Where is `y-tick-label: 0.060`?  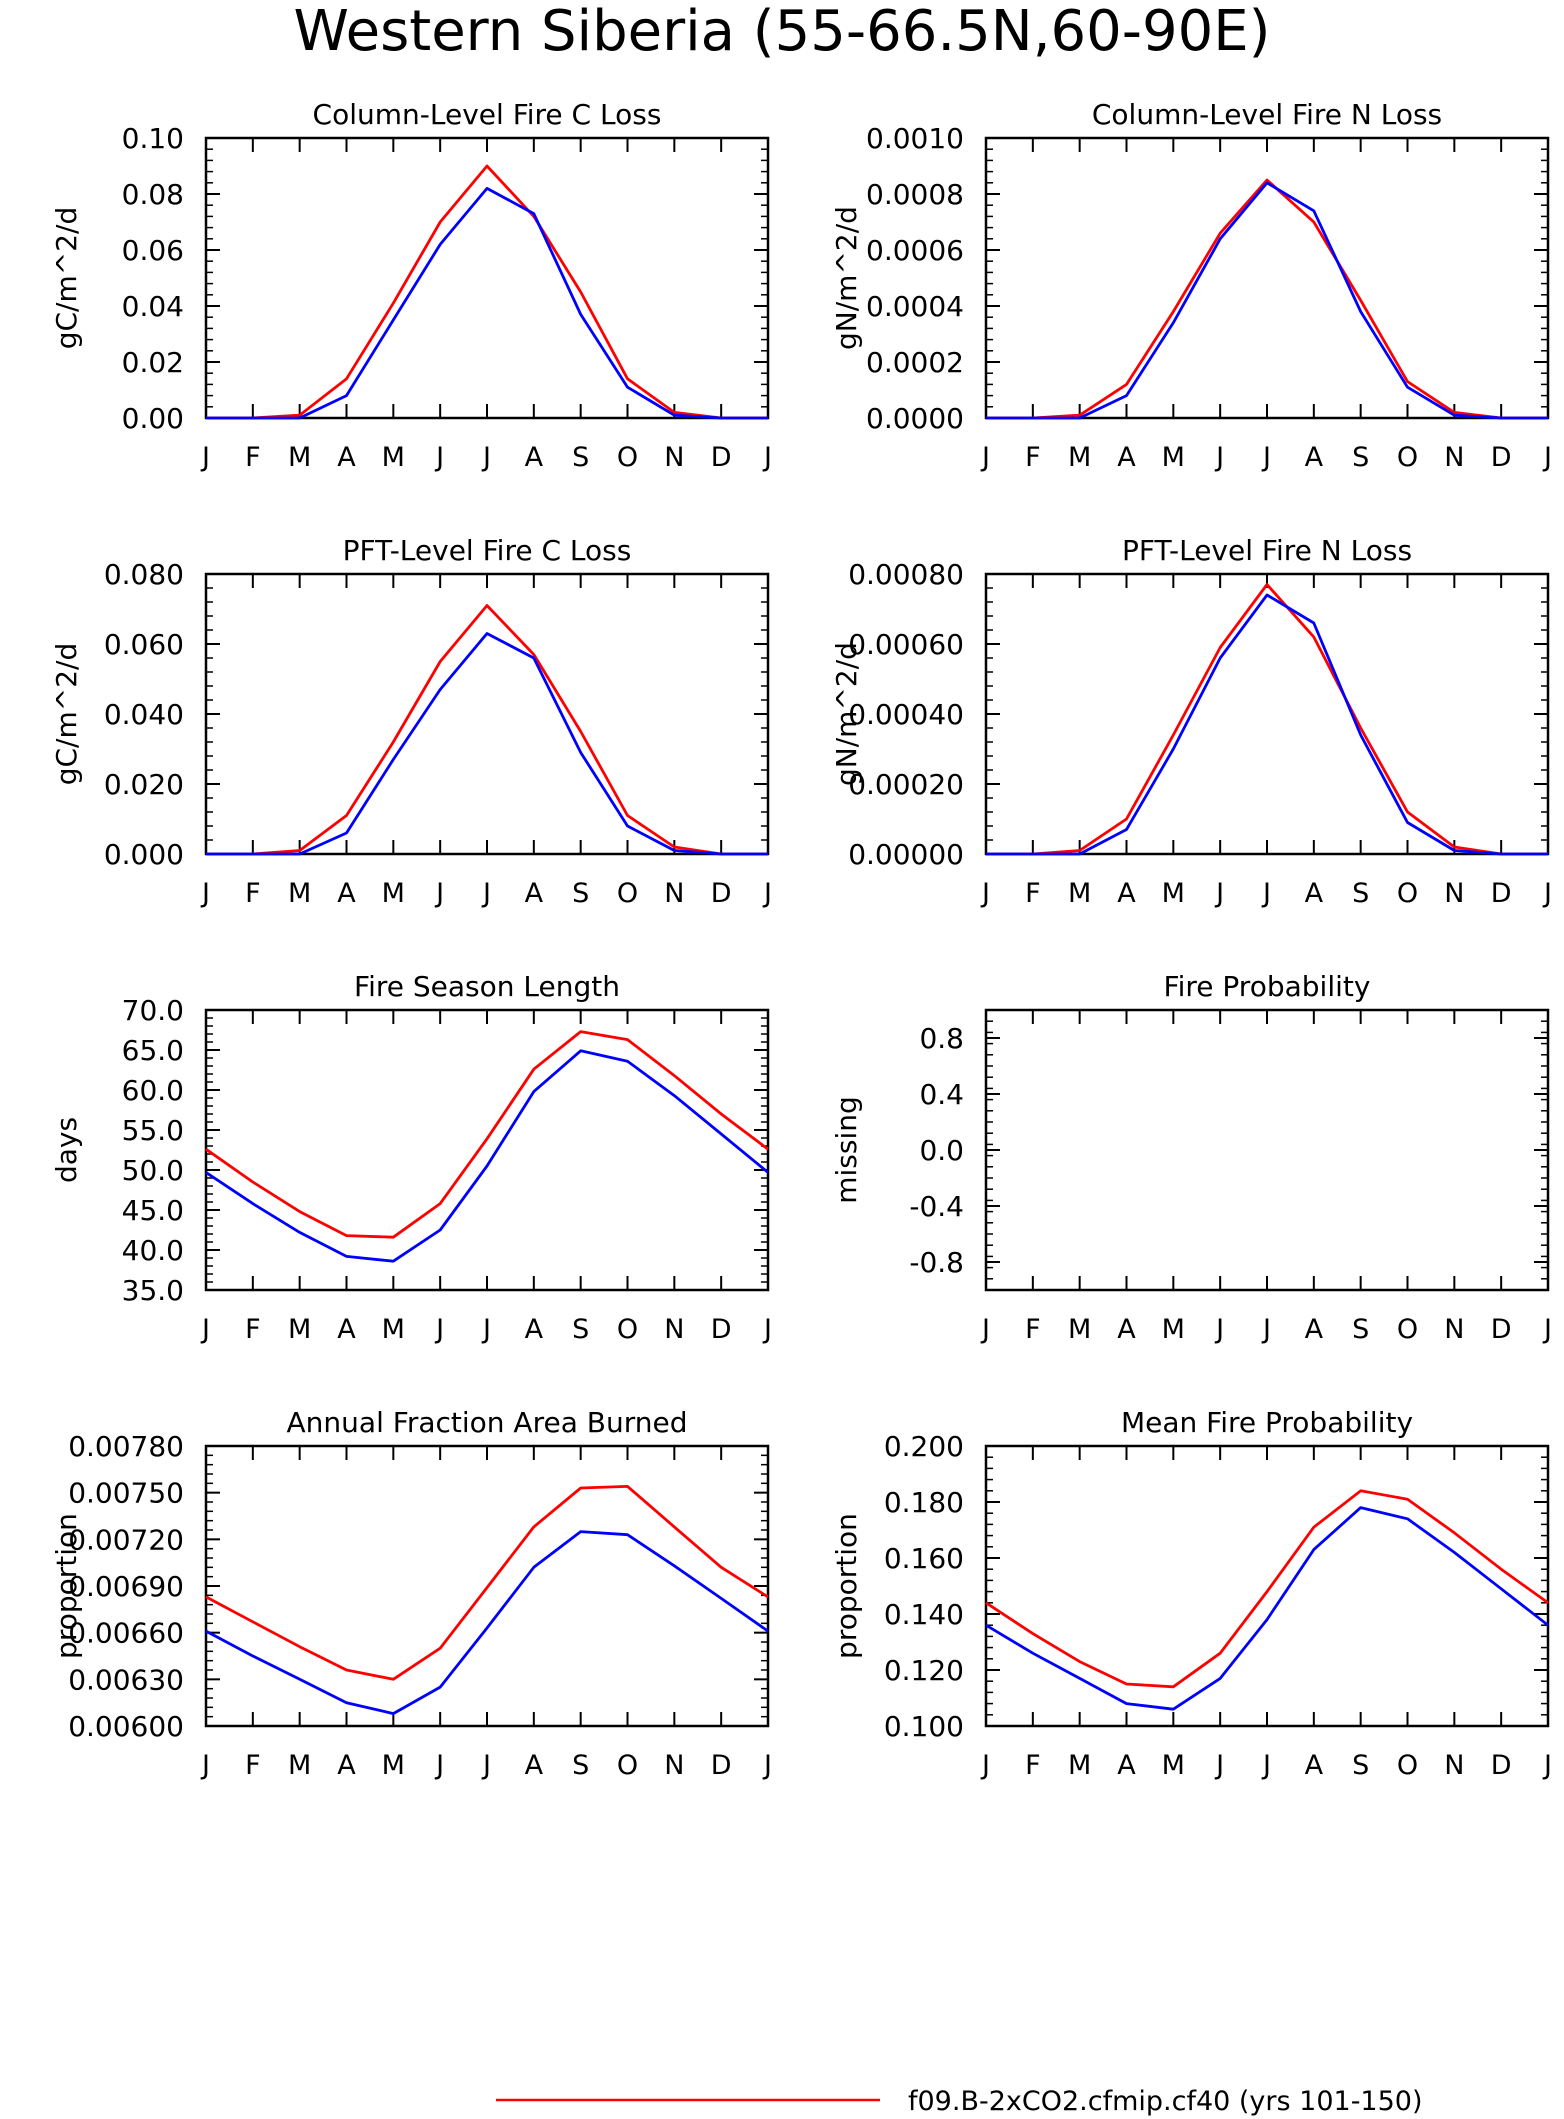
y-tick-label: 0.060 is located at coordinates (144, 644).